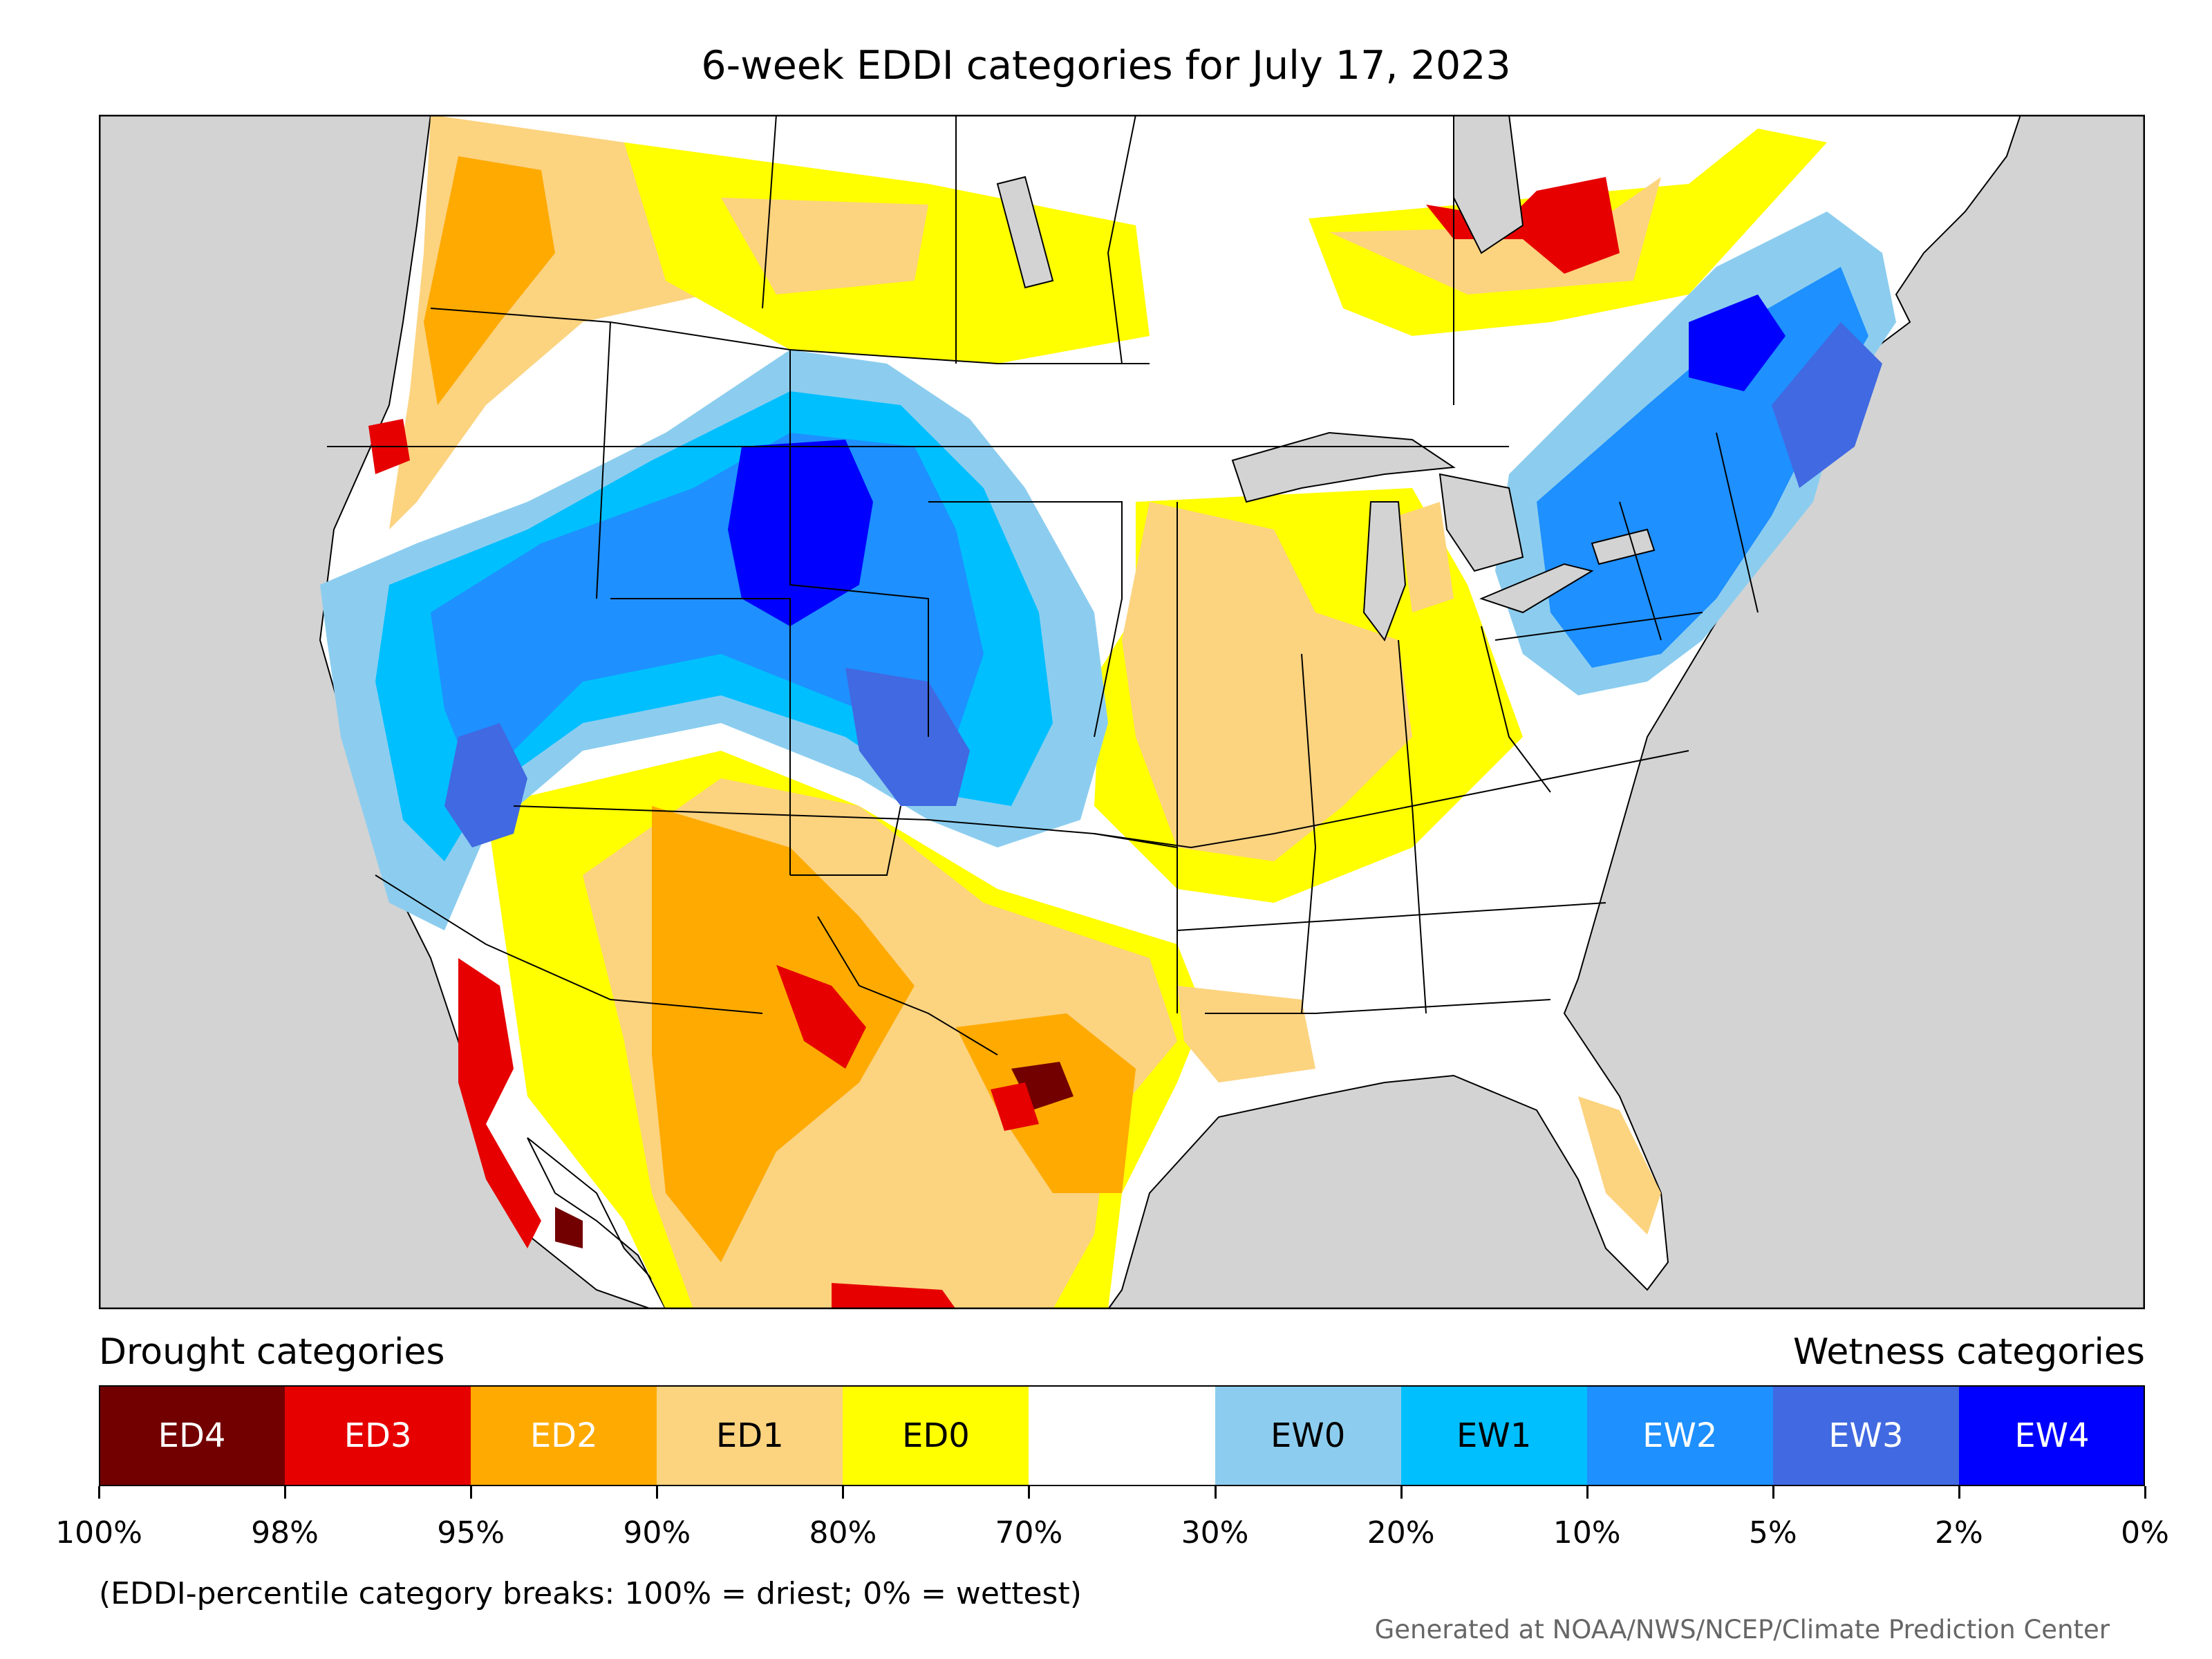 Image resolution: width=2212 pixels, height=1659 pixels. What do you see at coordinates (1680, 1436) in the screenshot?
I see `legend-box-ew2: EW2` at bounding box center [1680, 1436].